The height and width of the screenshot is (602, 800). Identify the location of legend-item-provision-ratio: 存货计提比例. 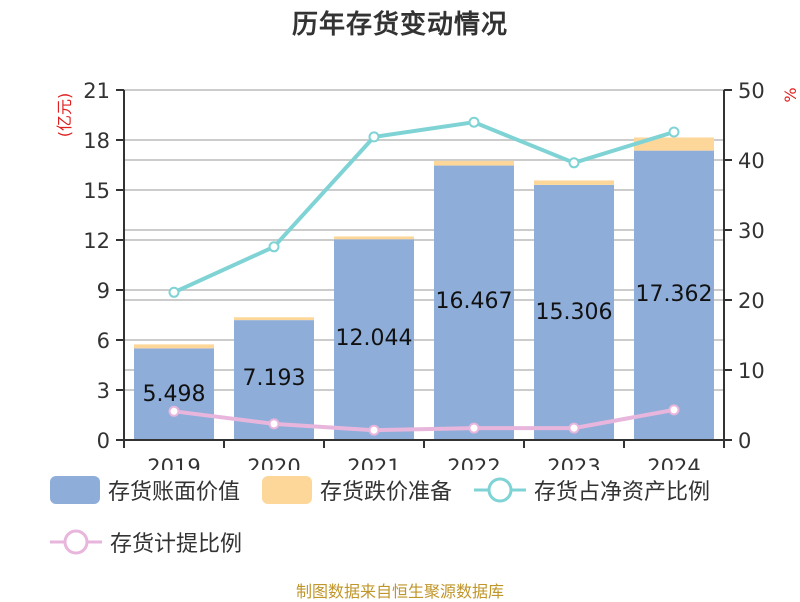
(146, 542).